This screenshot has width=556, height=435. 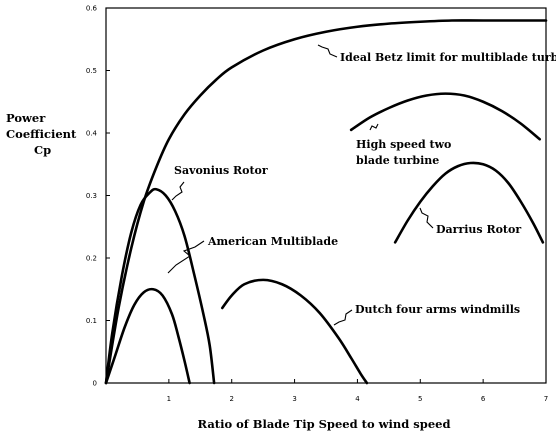 What do you see at coordinates (231, 399) in the screenshot?
I see `x-tick-label: 2` at bounding box center [231, 399].